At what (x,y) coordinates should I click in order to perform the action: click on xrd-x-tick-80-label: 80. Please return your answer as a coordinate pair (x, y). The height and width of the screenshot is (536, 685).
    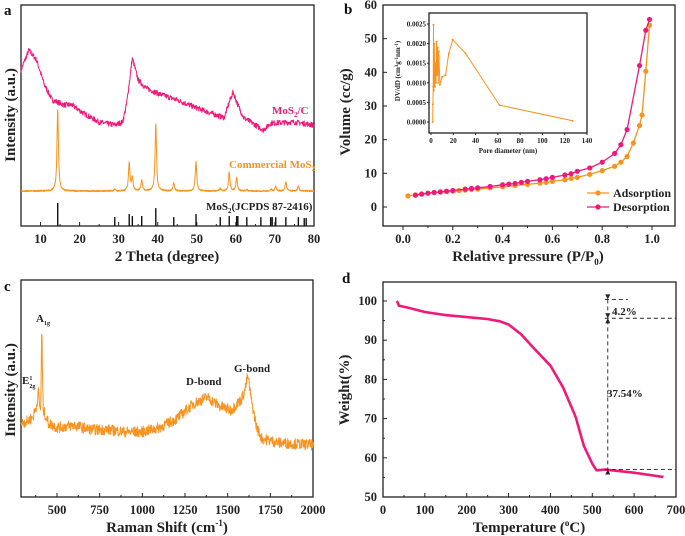
    Looking at the image, I should click on (314, 239).